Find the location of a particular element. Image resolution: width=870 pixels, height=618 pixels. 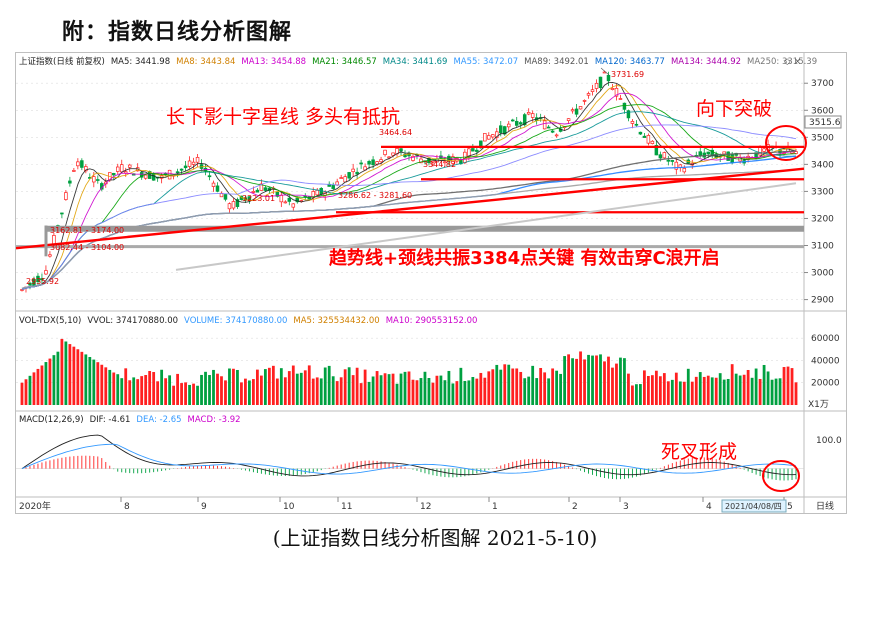

price-axis: 3700 3600 3500 3400 3300 3200 3100 3000 2900 is located at coordinates (819, 192).